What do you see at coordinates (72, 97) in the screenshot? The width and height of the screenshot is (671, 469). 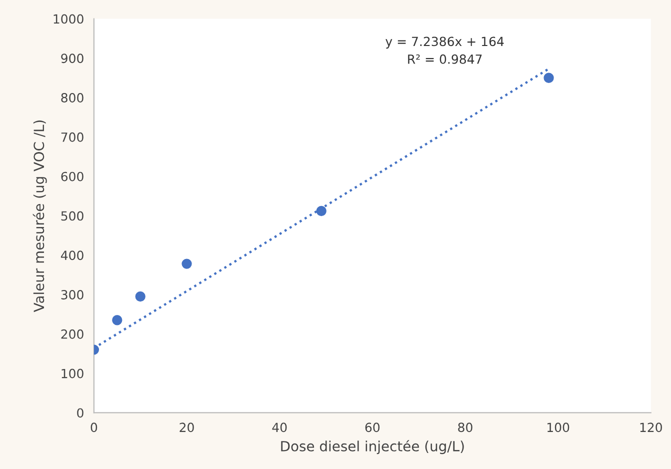 I see `y-tick-label: 800` at bounding box center [72, 97].